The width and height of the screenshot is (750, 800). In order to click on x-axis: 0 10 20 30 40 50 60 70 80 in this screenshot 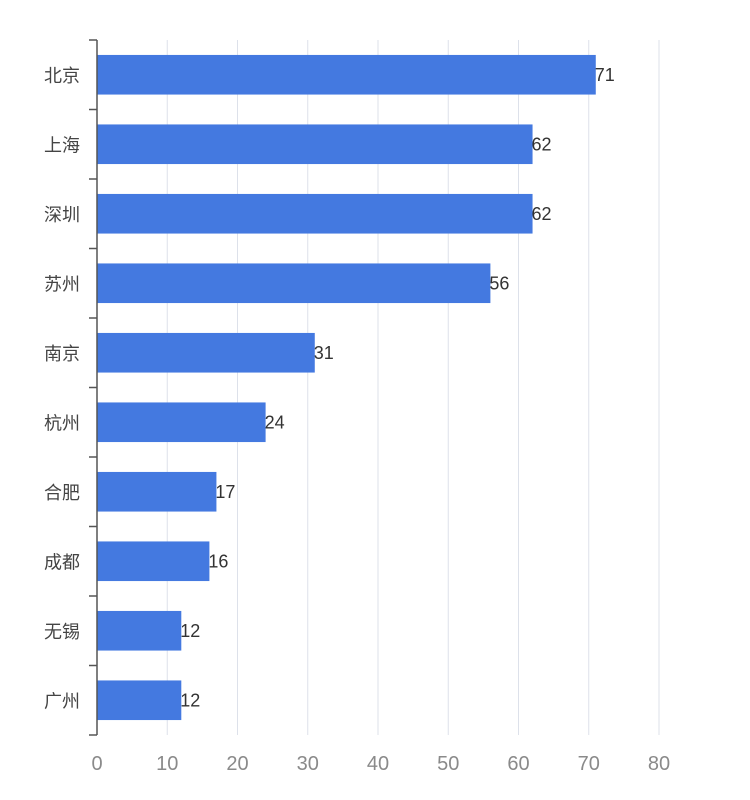, I will do `click(380, 764)`.